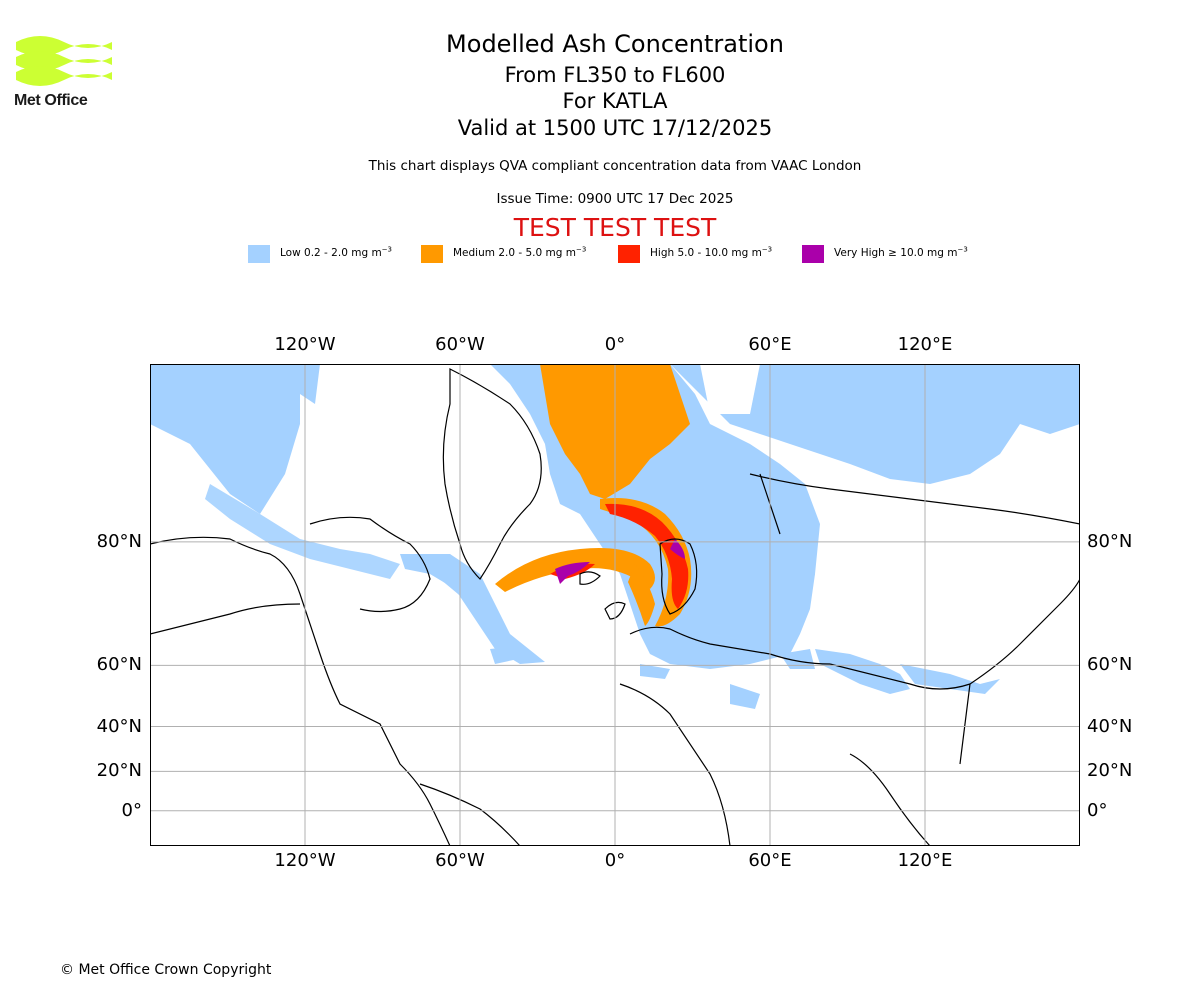 The height and width of the screenshot is (1000, 1200). Describe the element at coordinates (131, 810) in the screenshot. I see `latitude-tick-label-left: 0°` at that location.